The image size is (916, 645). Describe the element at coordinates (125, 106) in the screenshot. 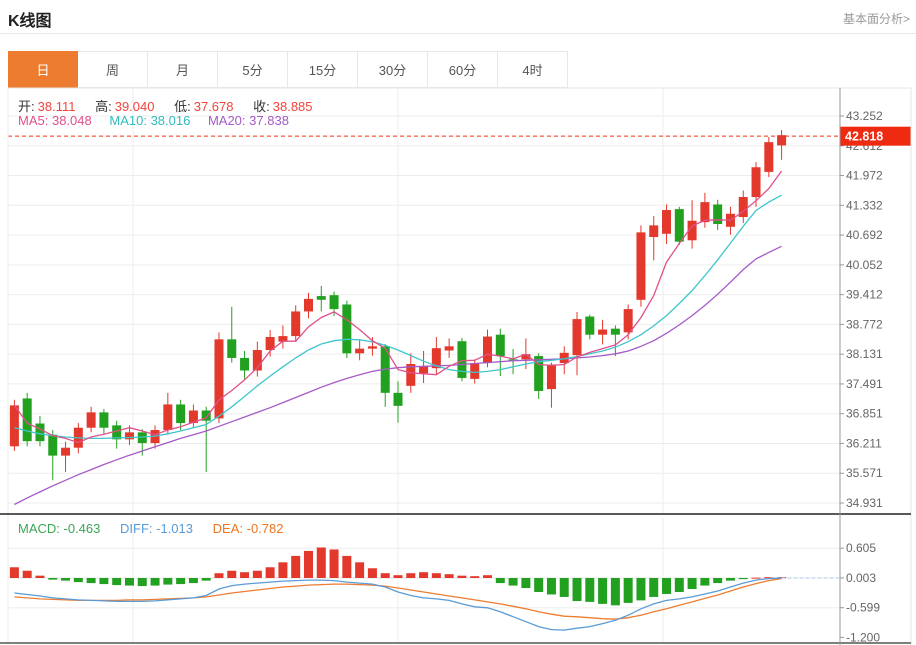

I see `ohlc-high: 高: 39.040` at that location.